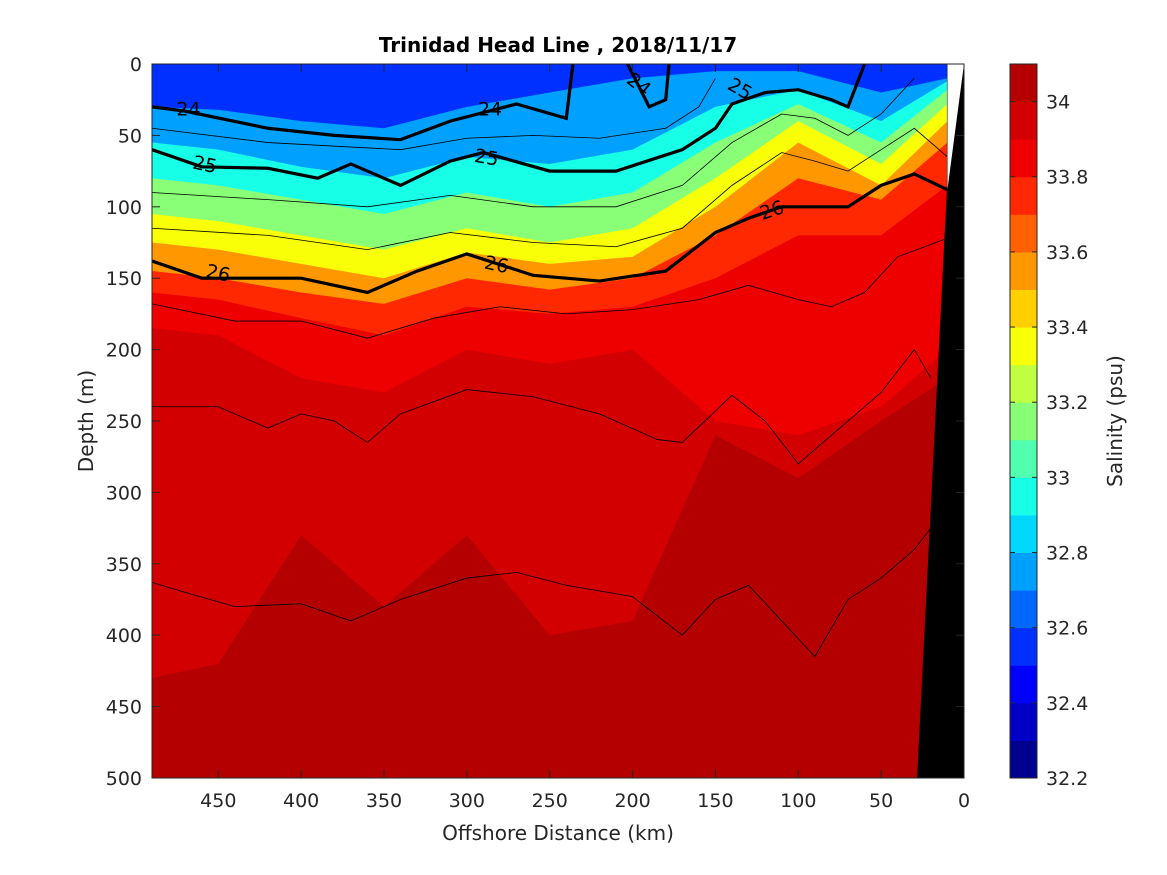 This screenshot has height=875, width=1167. What do you see at coordinates (205, 165) in the screenshot?
I see `density-contour-label-4: 25` at bounding box center [205, 165].